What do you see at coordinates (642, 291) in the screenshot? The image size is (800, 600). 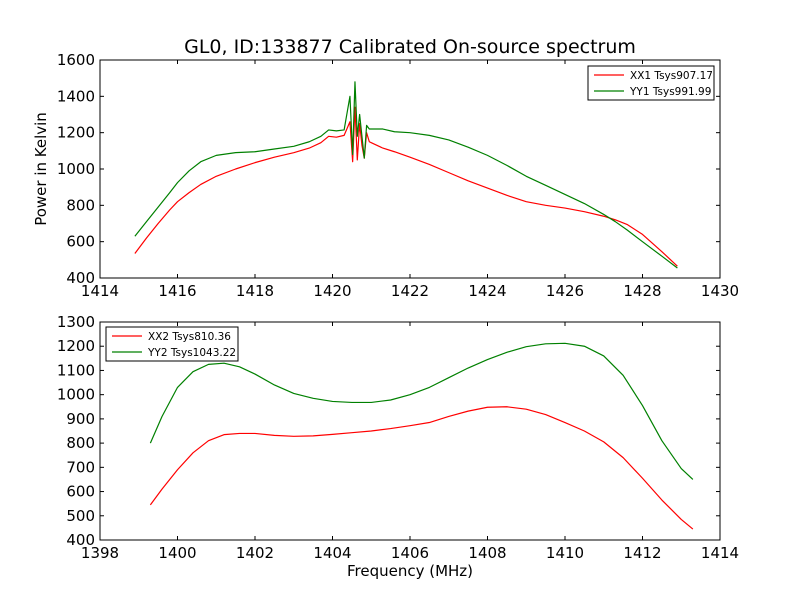 I see `x-tick-label: 1428` at bounding box center [642, 291].